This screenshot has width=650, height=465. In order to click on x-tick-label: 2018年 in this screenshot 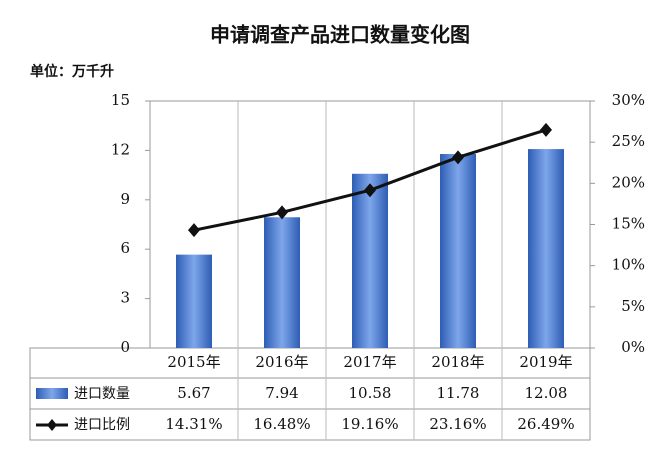, I will do `click(457, 362)`.